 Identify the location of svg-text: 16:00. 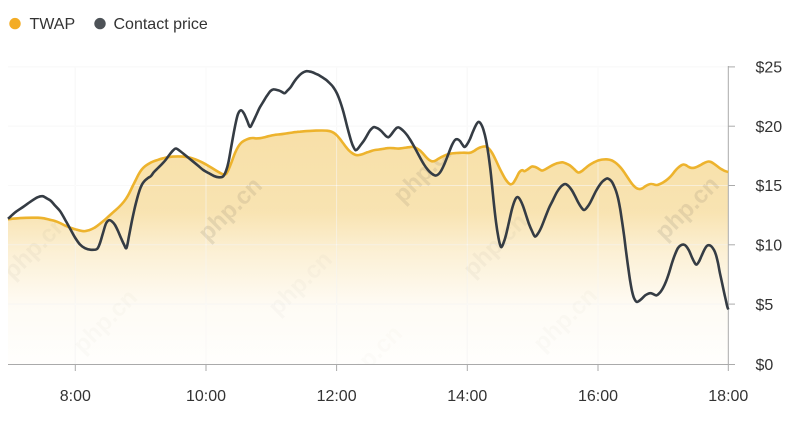
(598, 396).